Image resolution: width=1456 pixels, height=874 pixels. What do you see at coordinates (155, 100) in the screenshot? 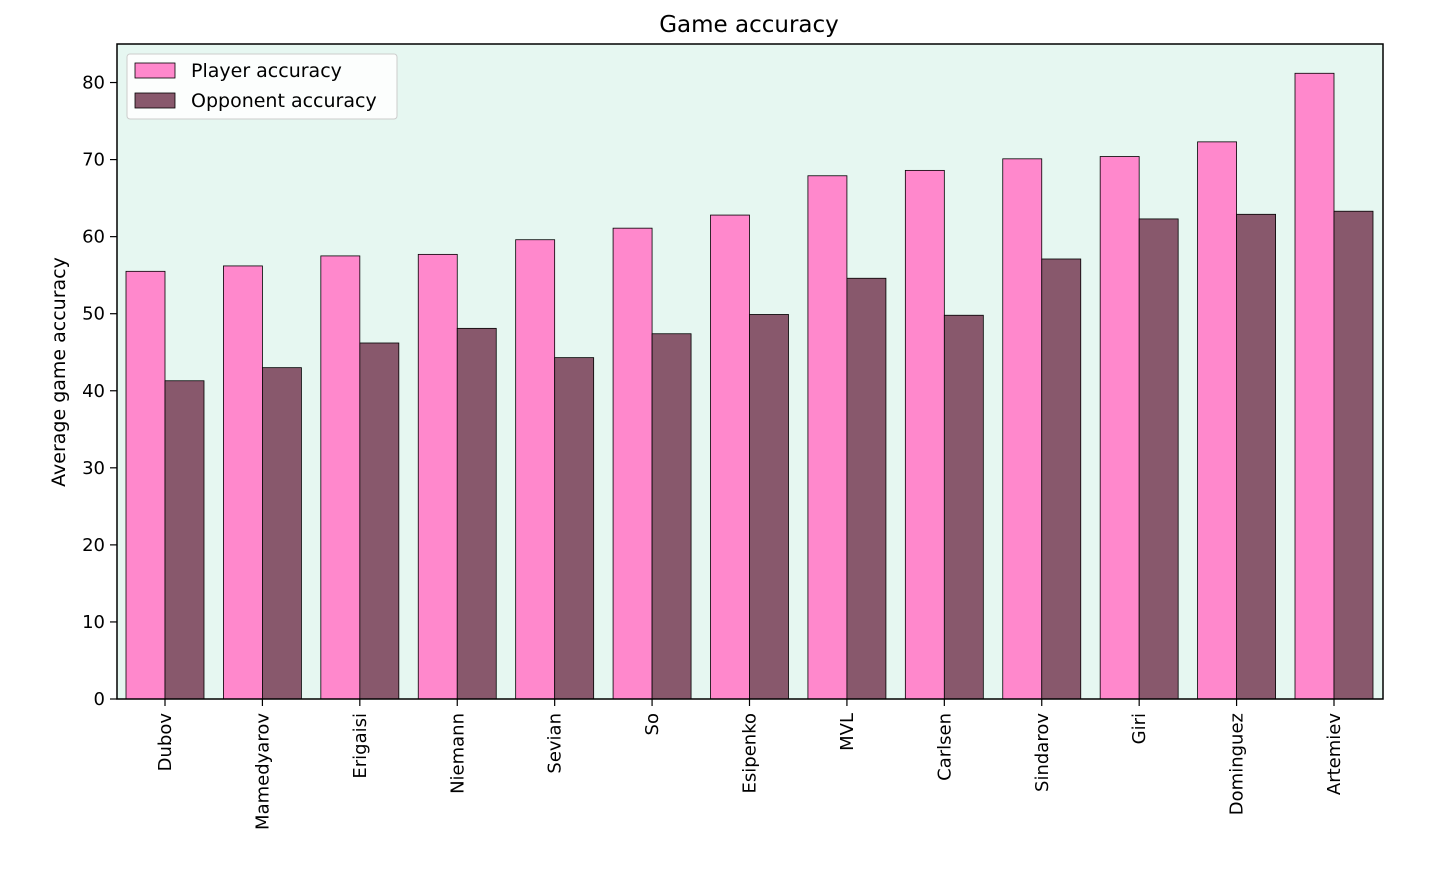
I see `legend-swatch-opponent-accuracy` at bounding box center [155, 100].